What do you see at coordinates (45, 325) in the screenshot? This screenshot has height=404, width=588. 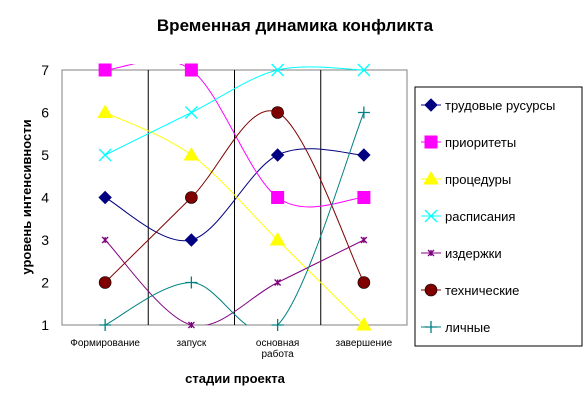 I see `y-tick-label: 1` at bounding box center [45, 325].